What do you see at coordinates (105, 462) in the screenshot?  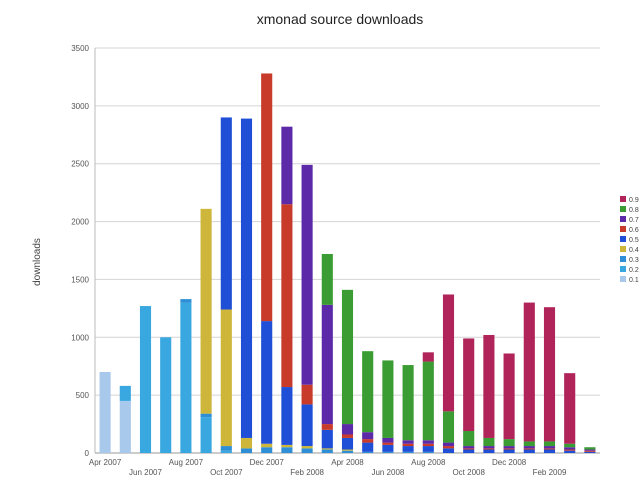 I see `x-tick-label: Apr 2007` at bounding box center [105, 462].